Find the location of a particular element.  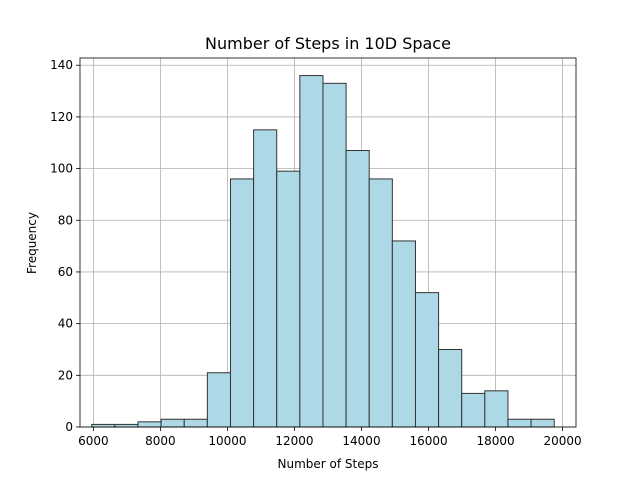

y-tick-label: 140 is located at coordinates (61, 65).